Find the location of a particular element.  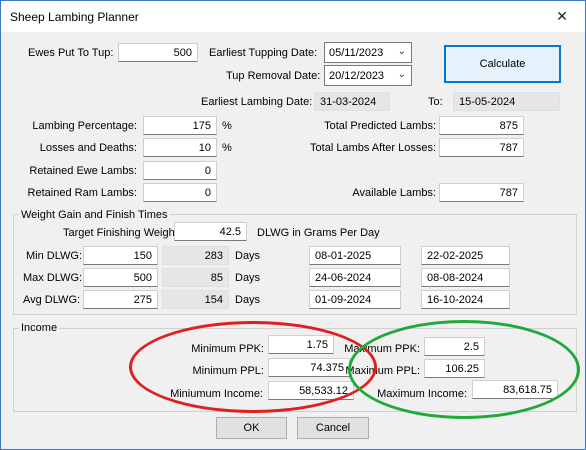

latest-lambing-date-value: 15-05-2024 is located at coordinates (506, 101).